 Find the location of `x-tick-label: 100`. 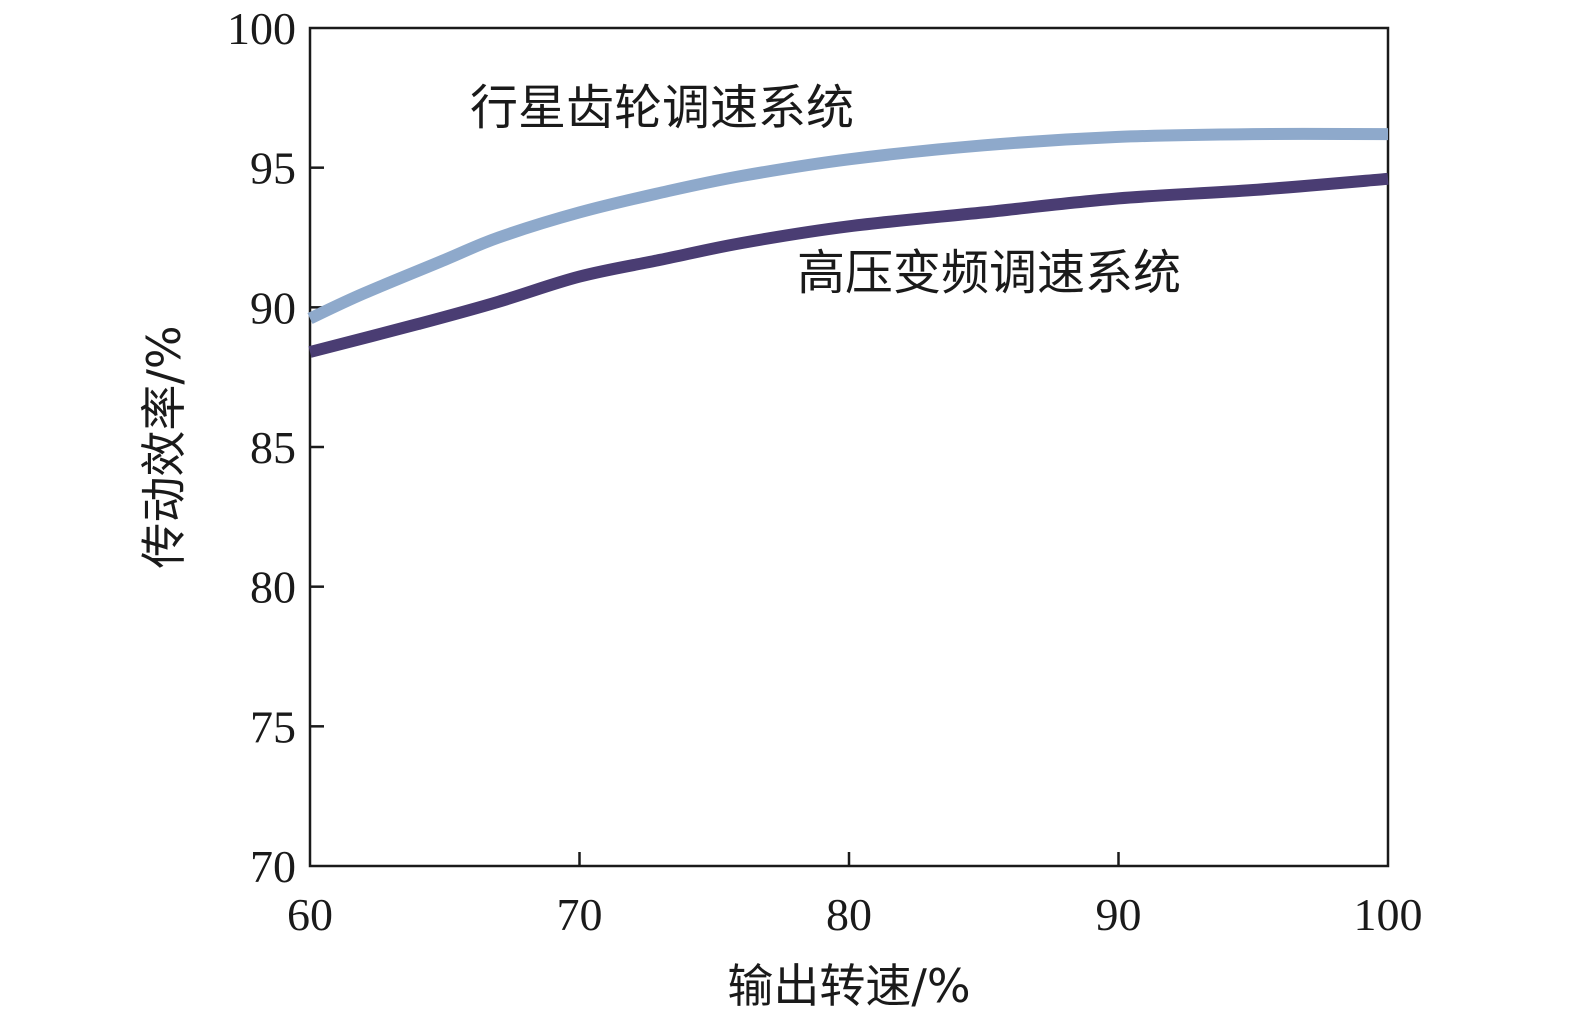

x-tick-label: 100 is located at coordinates (1388, 914).